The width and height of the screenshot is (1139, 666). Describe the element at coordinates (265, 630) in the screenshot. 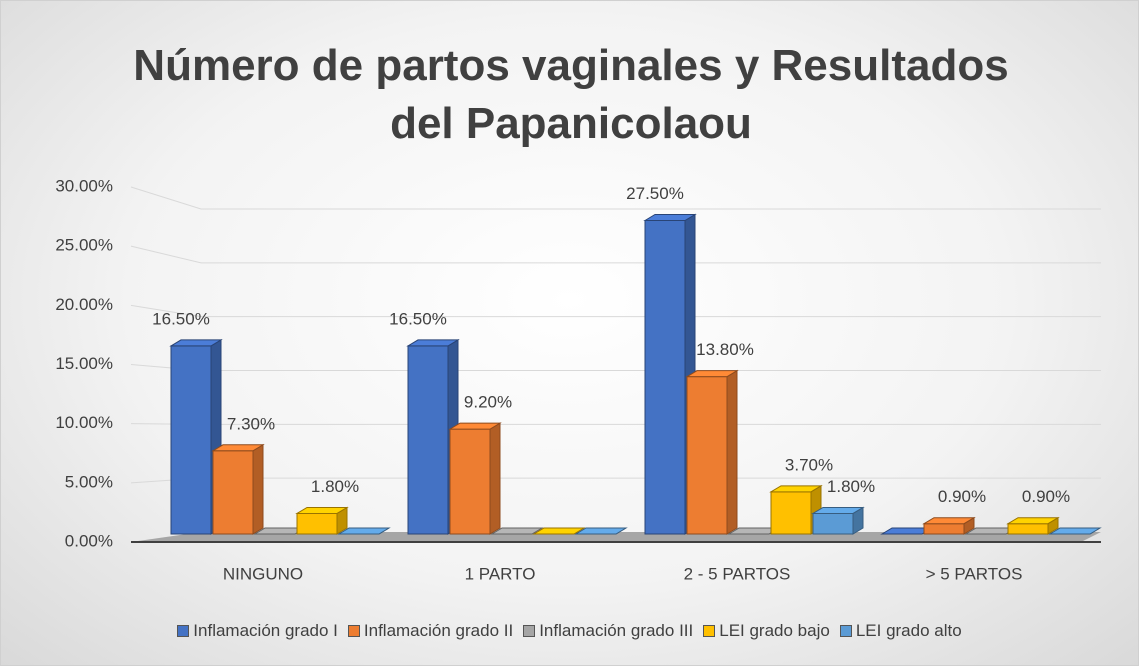

I see `legend-label: Inflamación grado I` at that location.